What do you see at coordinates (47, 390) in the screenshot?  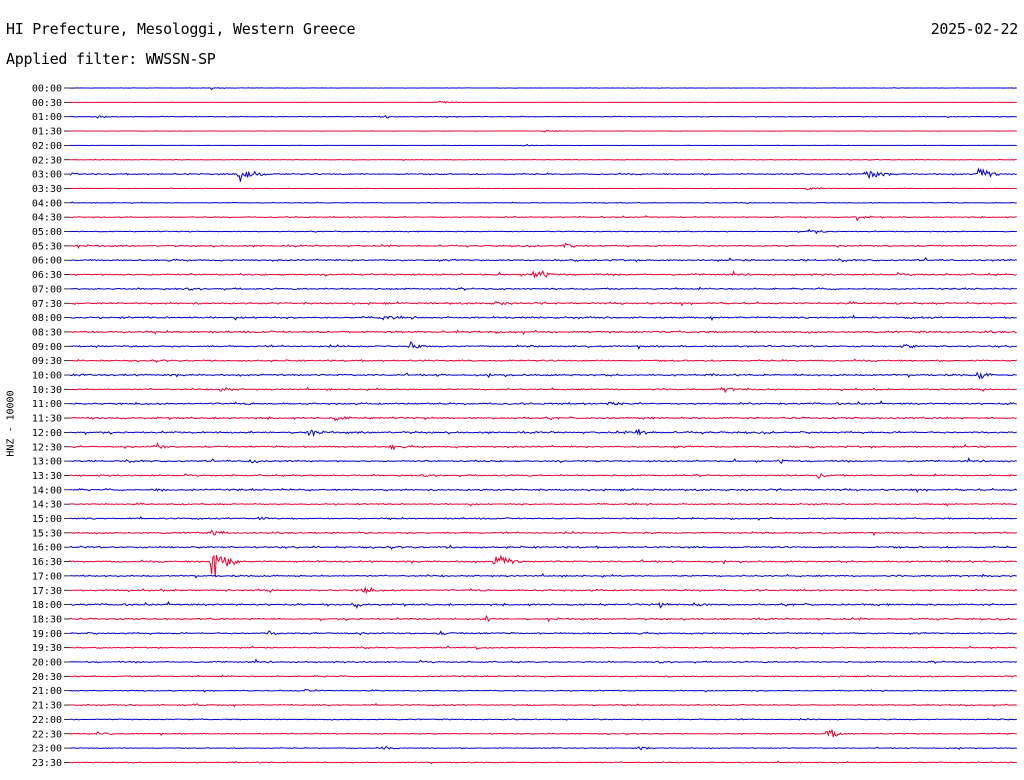 I see `time-tick-label: 10:30` at bounding box center [47, 390].